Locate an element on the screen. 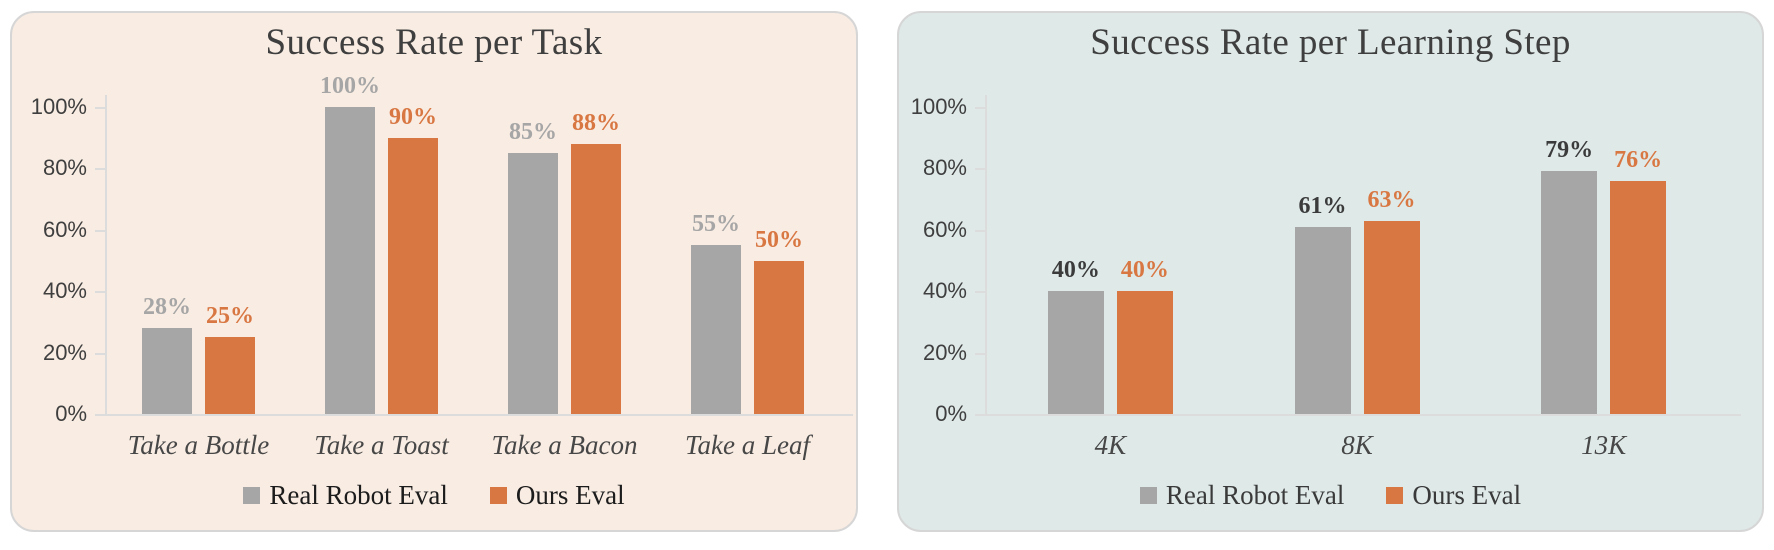 The height and width of the screenshot is (550, 1774). bar-group: 100% 90% Take a Toast is located at coordinates (381, 266).